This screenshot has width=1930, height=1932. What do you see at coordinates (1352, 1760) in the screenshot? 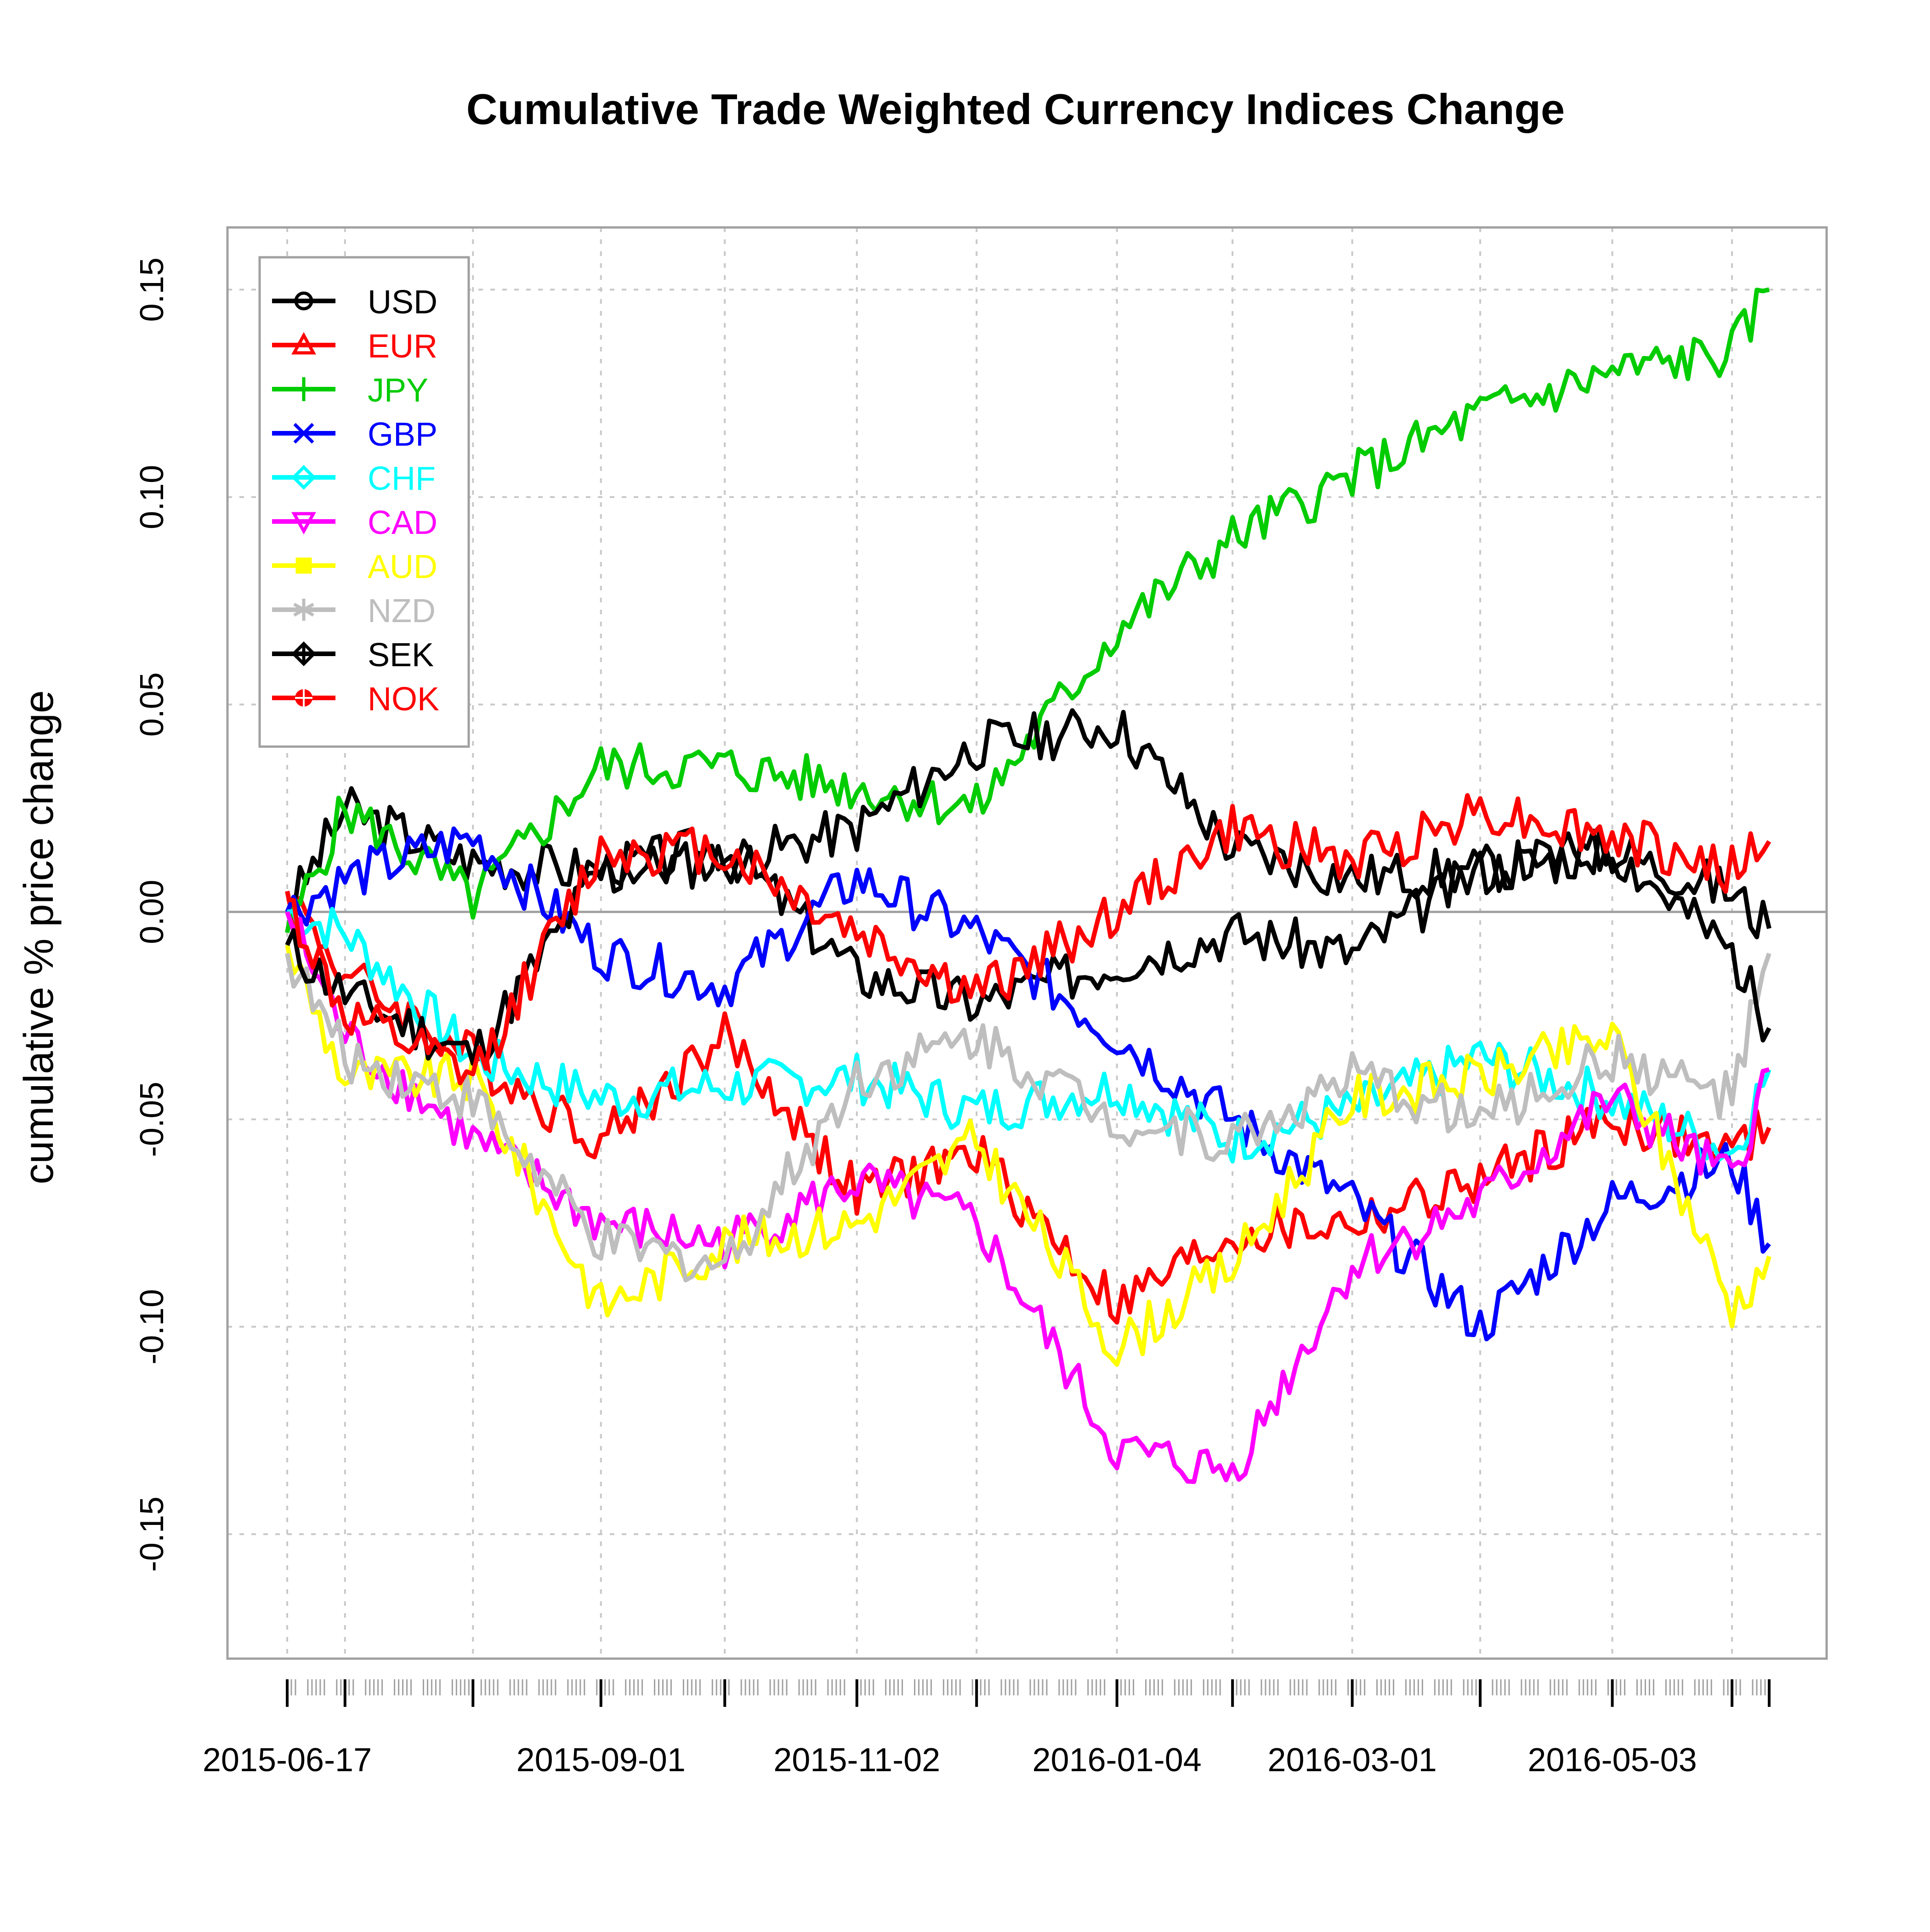
I see `x-tick-label: 2016-03-01` at bounding box center [1352, 1760].